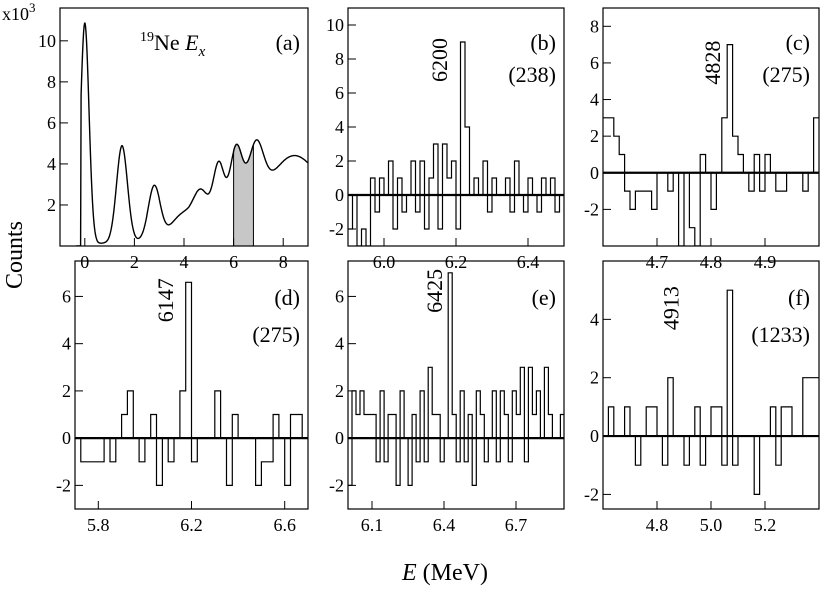 This screenshot has height=593, width=830. I want to click on panel-title: 19Ne Ex, so click(173, 45).